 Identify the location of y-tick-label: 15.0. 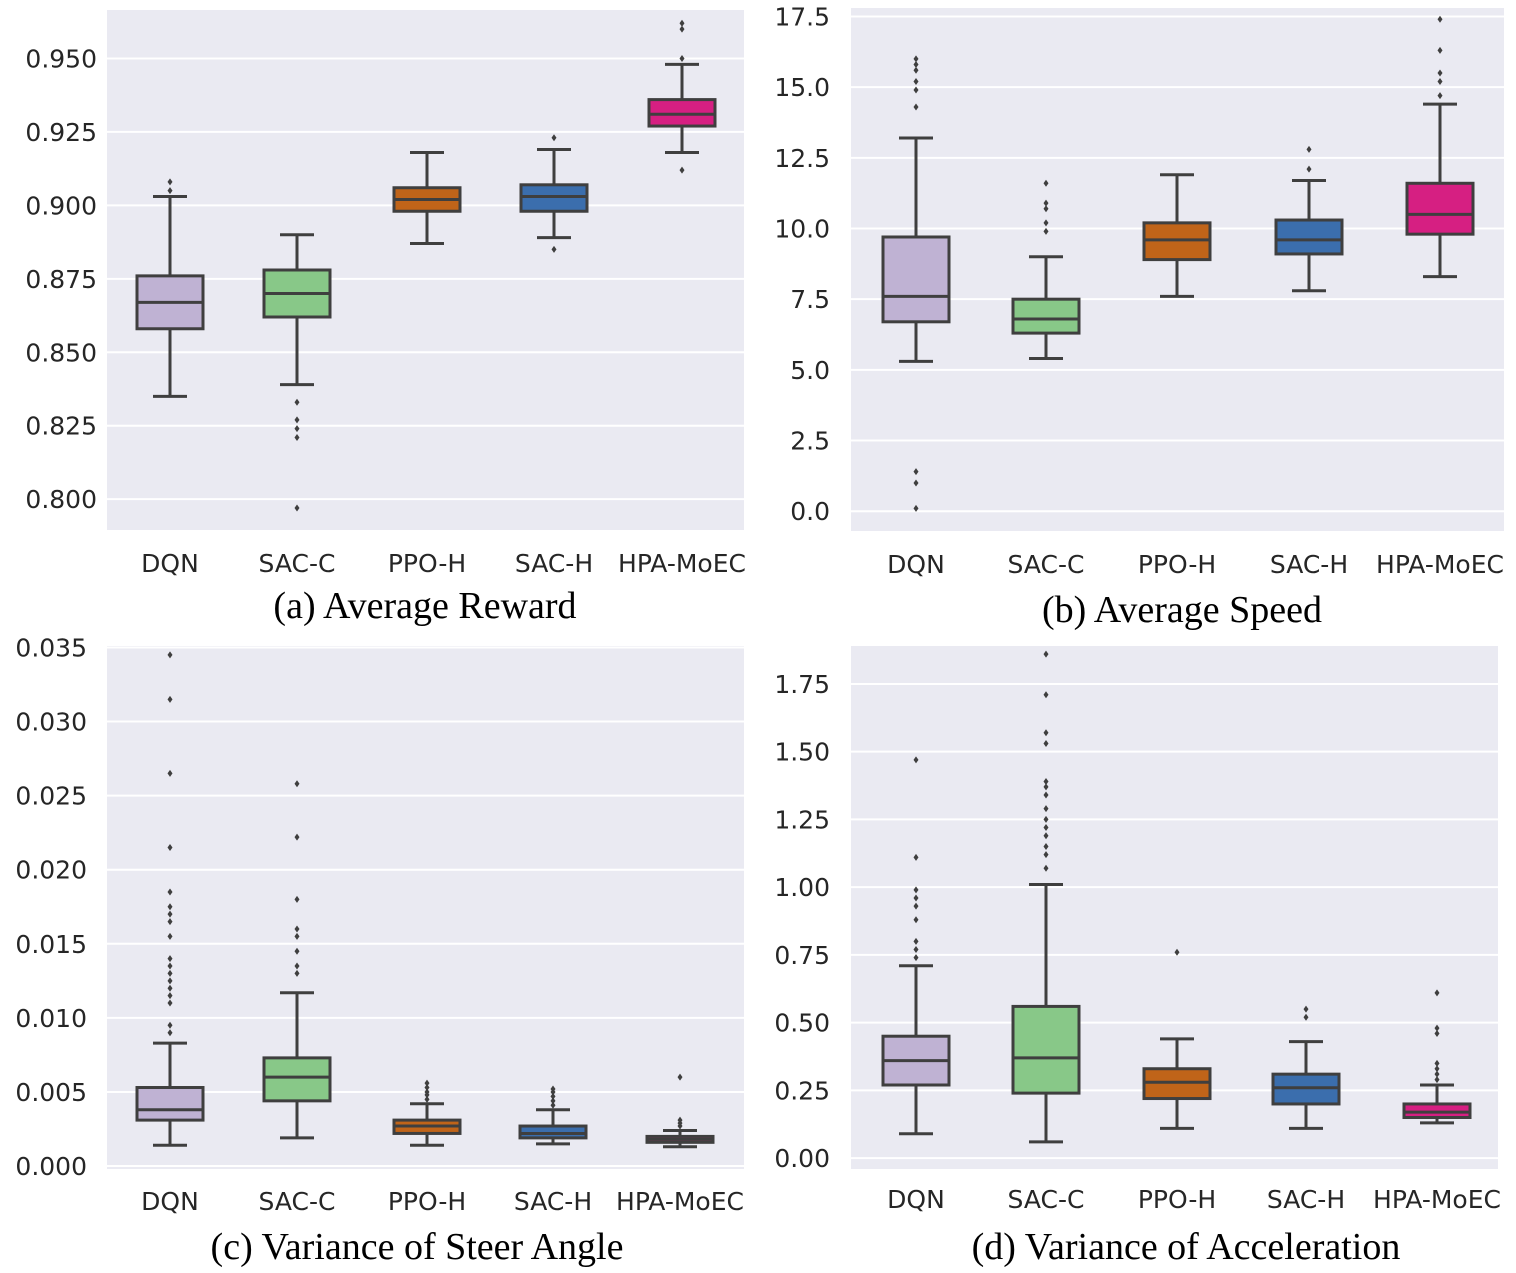
(802, 87).